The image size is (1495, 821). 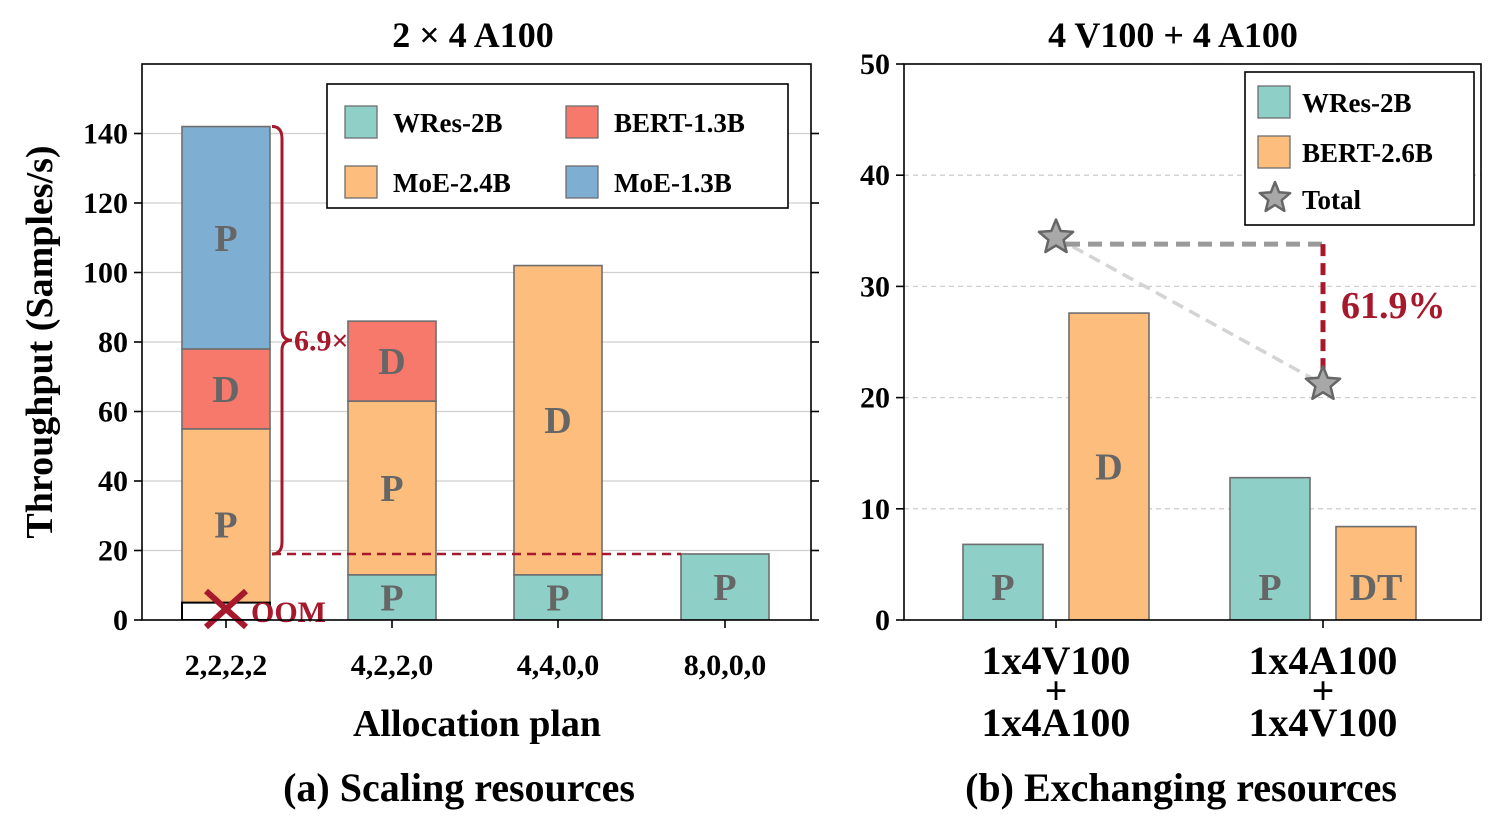 What do you see at coordinates (1323, 660) in the screenshot?
I see `x-tick-label-2-line1: 1x4A100` at bounding box center [1323, 660].